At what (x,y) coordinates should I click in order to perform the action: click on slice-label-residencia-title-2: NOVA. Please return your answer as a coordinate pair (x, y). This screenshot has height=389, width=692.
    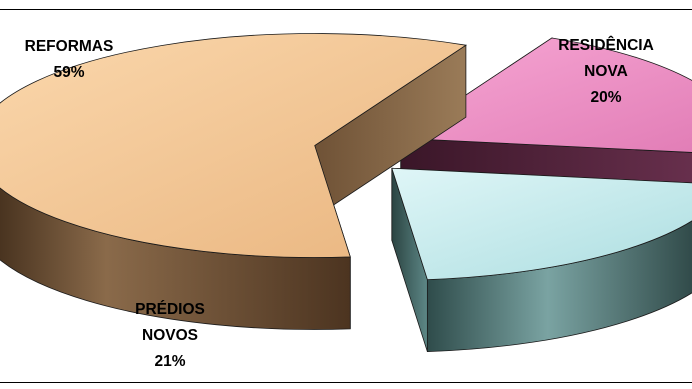
    Looking at the image, I should click on (606, 71).